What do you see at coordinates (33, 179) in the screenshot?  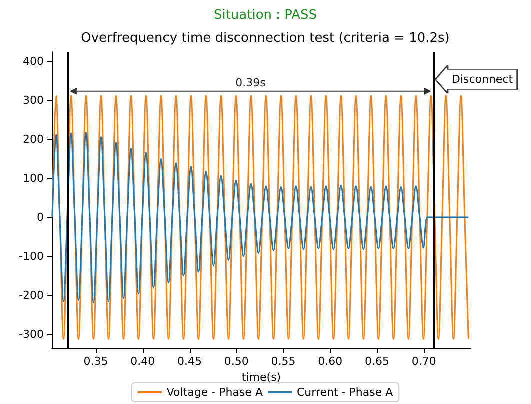 I see `y-tick-label: 100` at bounding box center [33, 179].